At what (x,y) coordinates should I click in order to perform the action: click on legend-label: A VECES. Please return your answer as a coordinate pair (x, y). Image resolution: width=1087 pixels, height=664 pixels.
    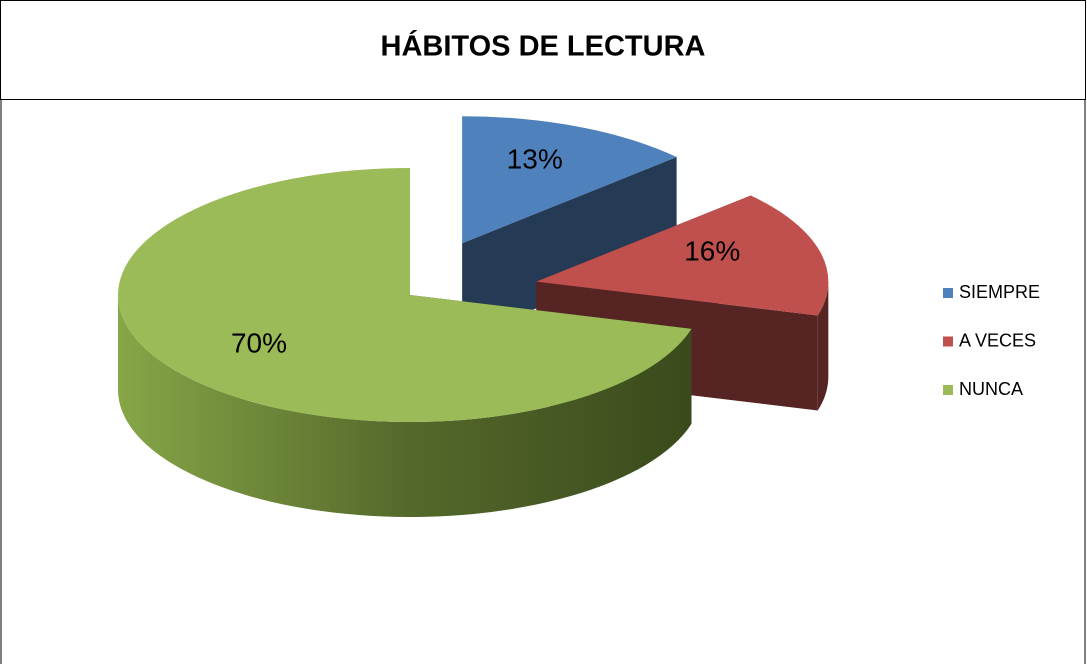
    Looking at the image, I should click on (997, 340).